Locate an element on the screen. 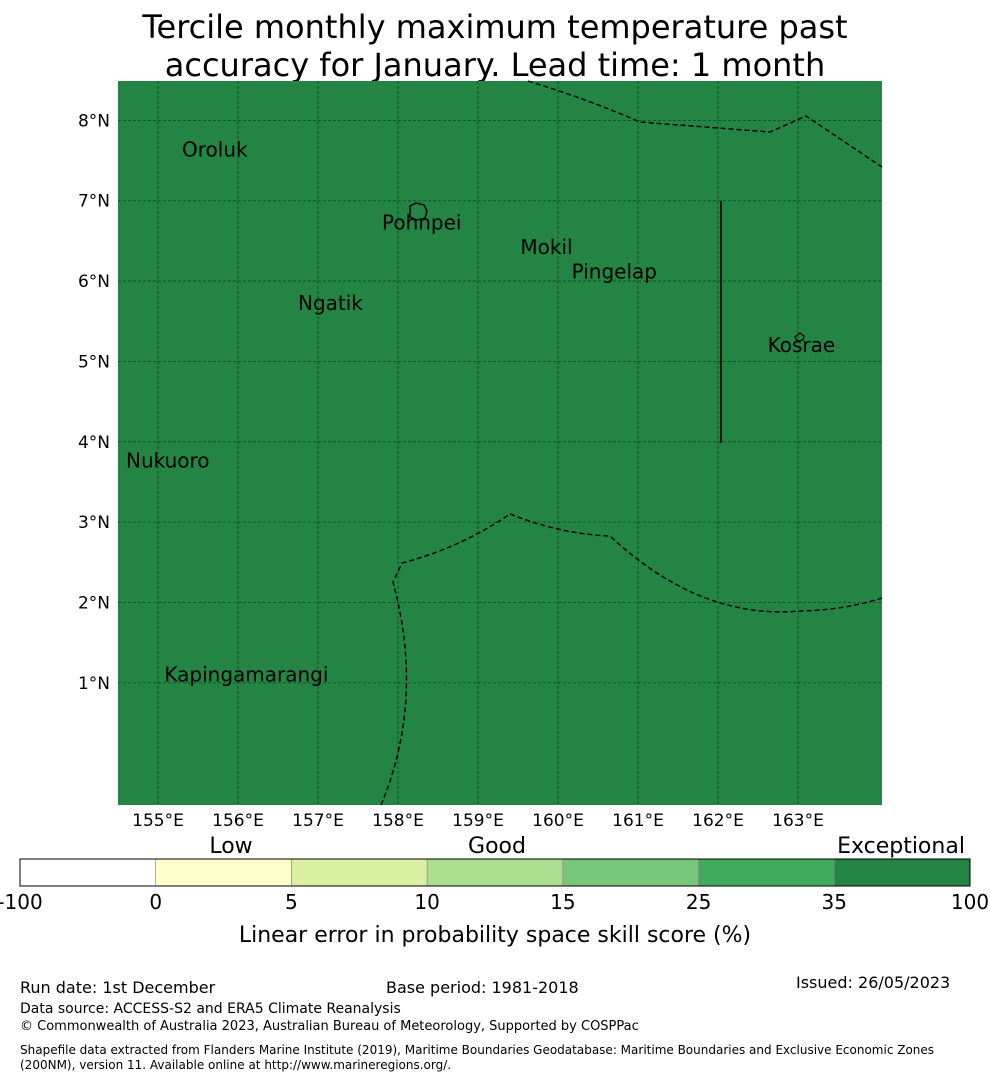 Image resolution: width=990 pixels, height=1080 pixels. title-line-2: accuracy for January. Lead time: 1 month is located at coordinates (495, 65).